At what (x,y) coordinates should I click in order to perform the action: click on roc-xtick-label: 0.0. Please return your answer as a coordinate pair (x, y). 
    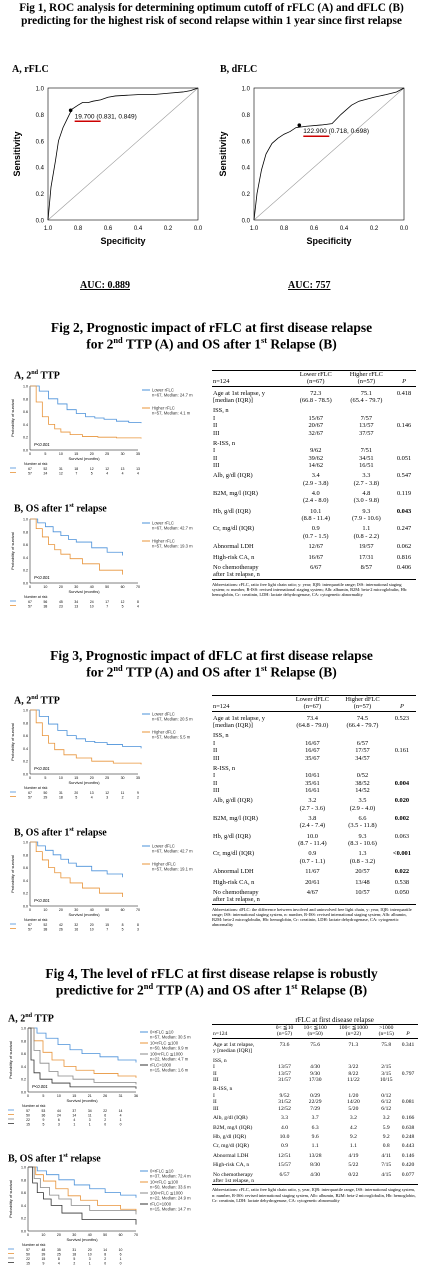
    Looking at the image, I should click on (198, 229).